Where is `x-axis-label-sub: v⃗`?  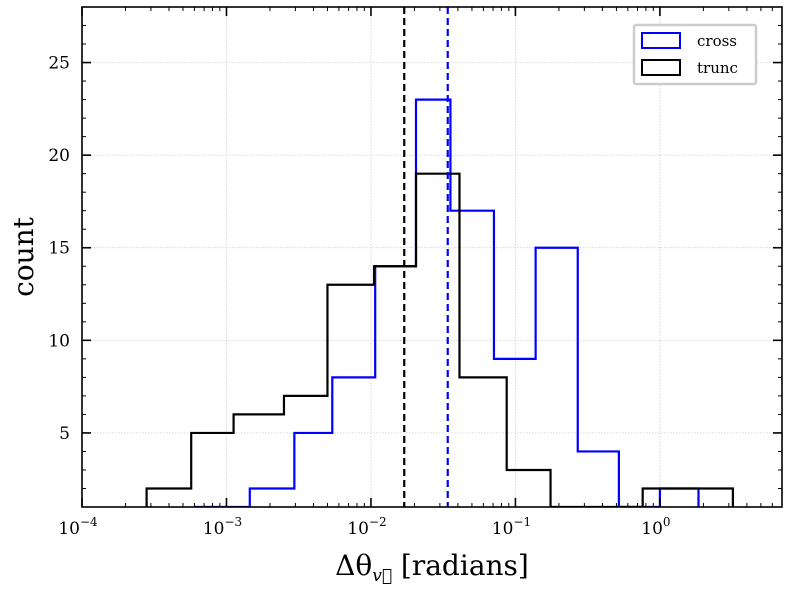 x-axis-label-sub: v⃗ is located at coordinates (382, 576).